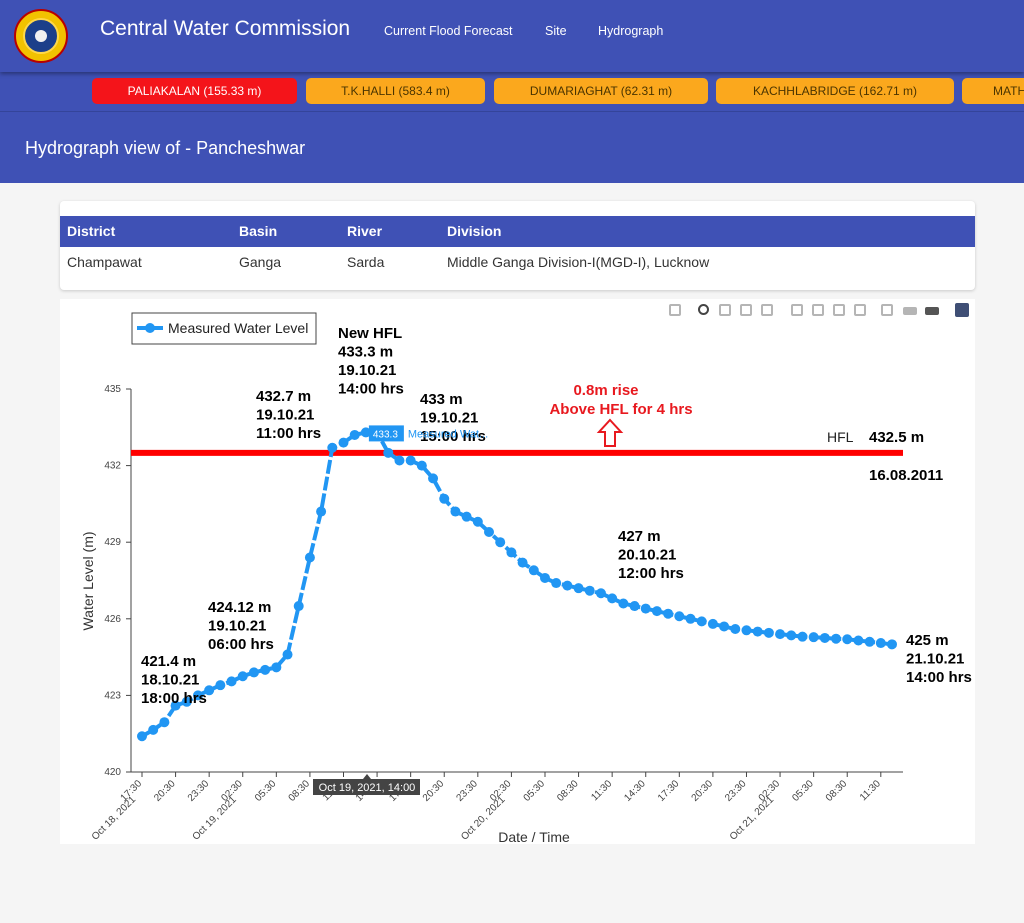  What do you see at coordinates (910, 311) in the screenshot?
I see `hover-closest-icon` at bounding box center [910, 311].